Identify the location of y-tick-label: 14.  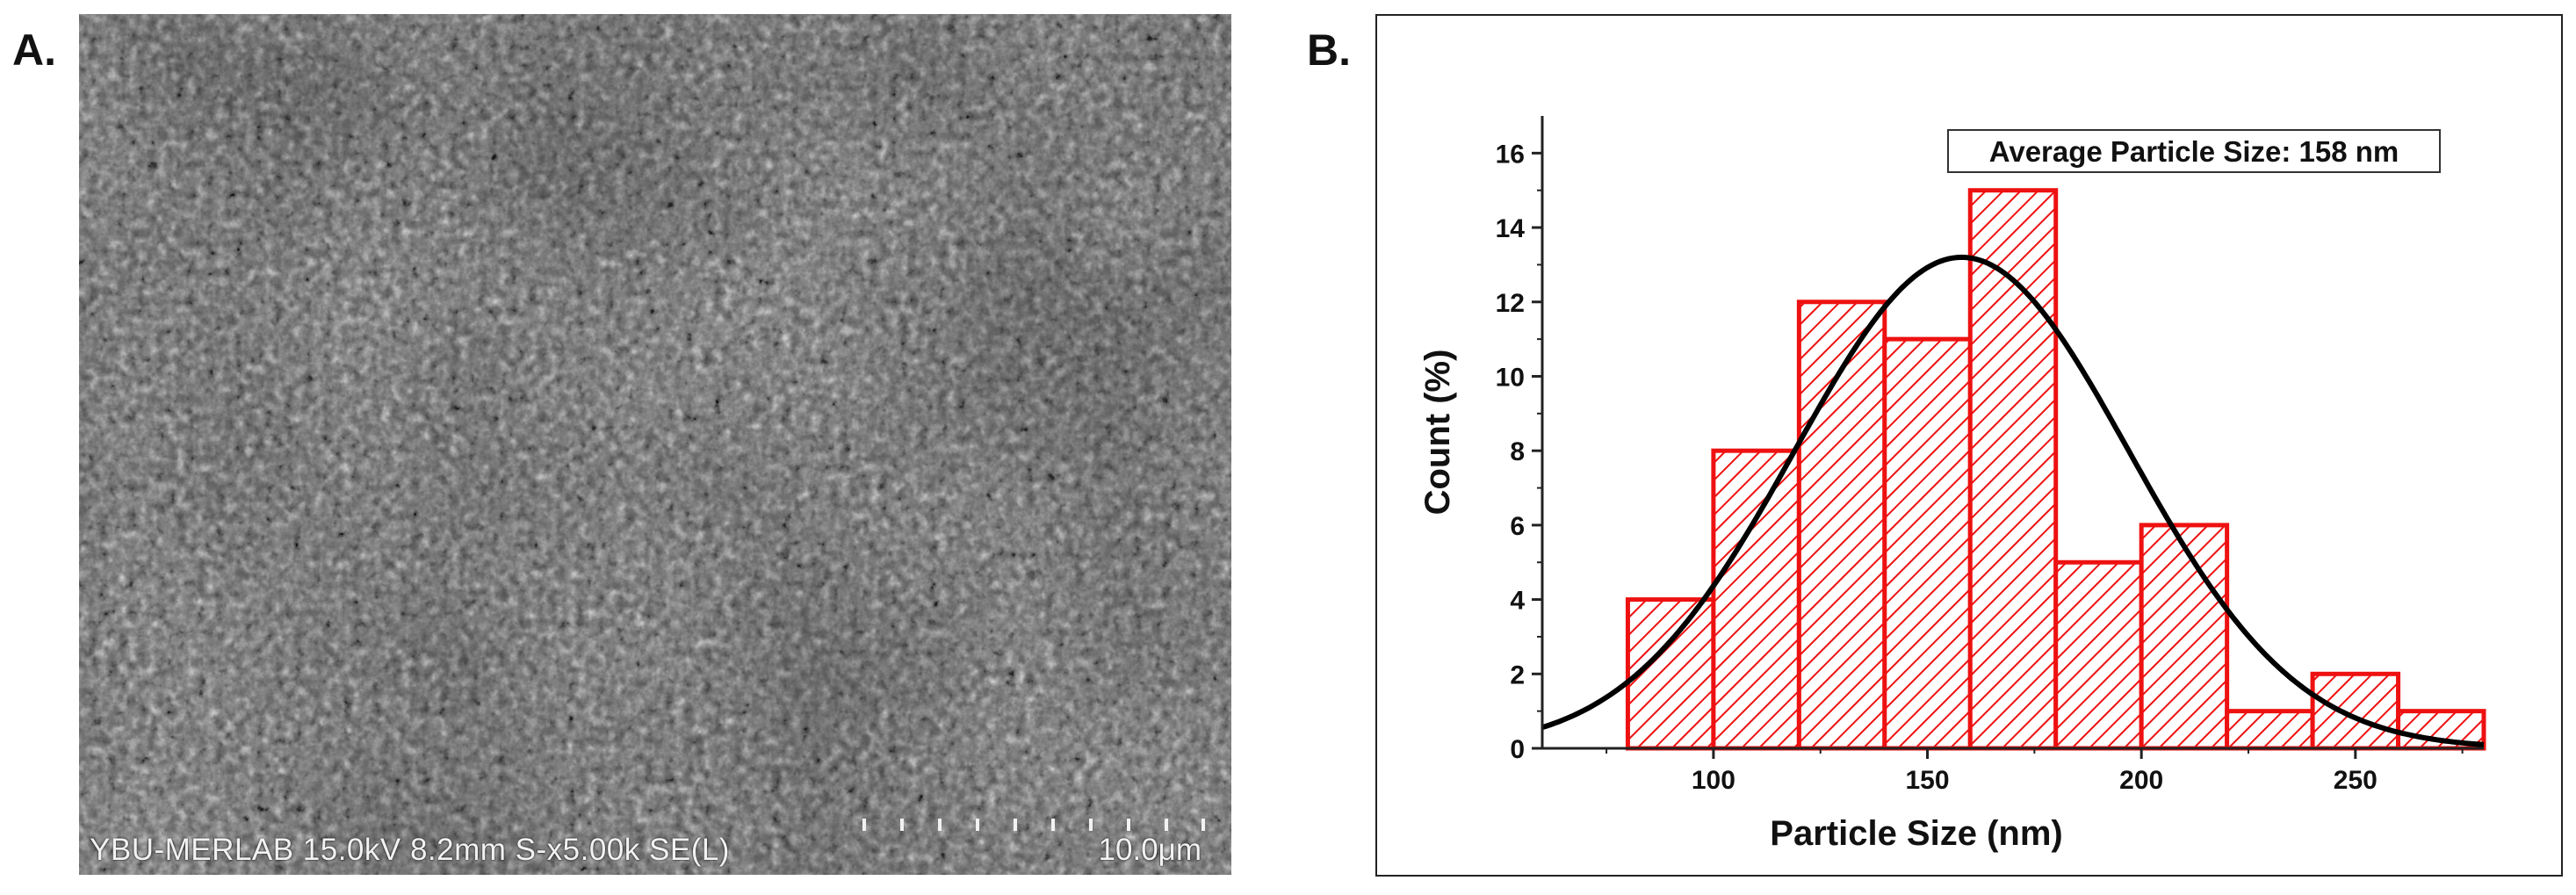
(1511, 228).